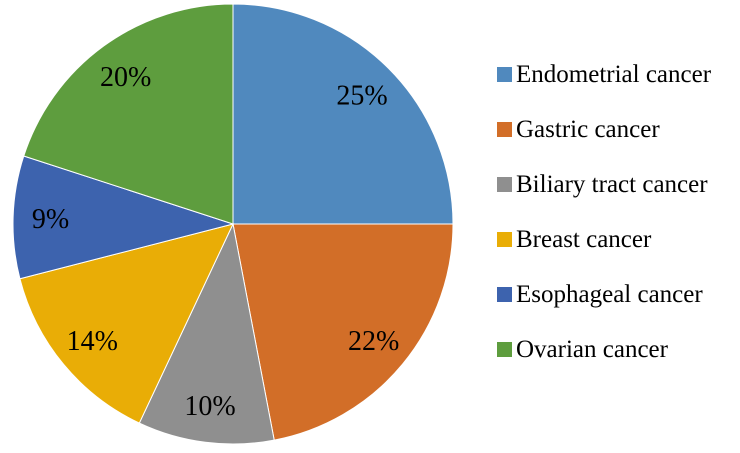  Describe the element at coordinates (125, 77) in the screenshot. I see `slice-label-ovarian-cancer: 20%` at that location.